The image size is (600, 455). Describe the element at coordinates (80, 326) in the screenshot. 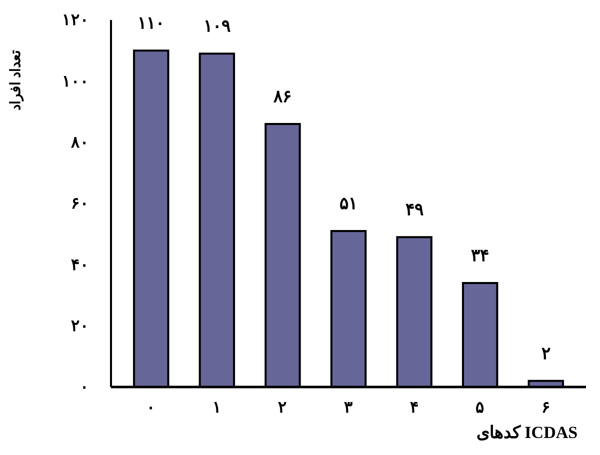

I see `y-tick-label: ۲۰` at that location.